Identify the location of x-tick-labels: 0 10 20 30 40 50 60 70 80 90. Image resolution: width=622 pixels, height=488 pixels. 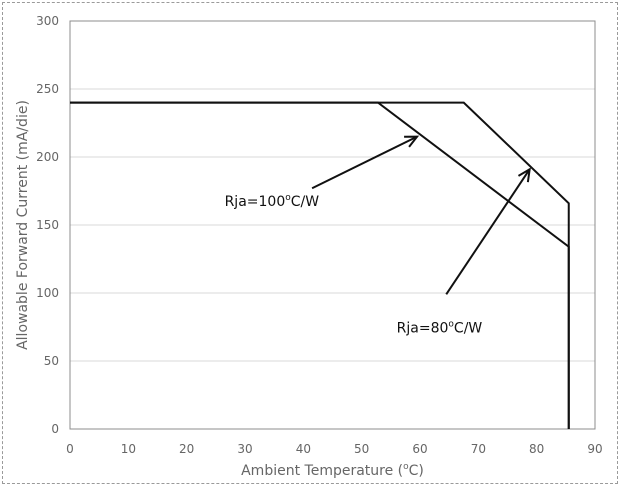
(334, 449).